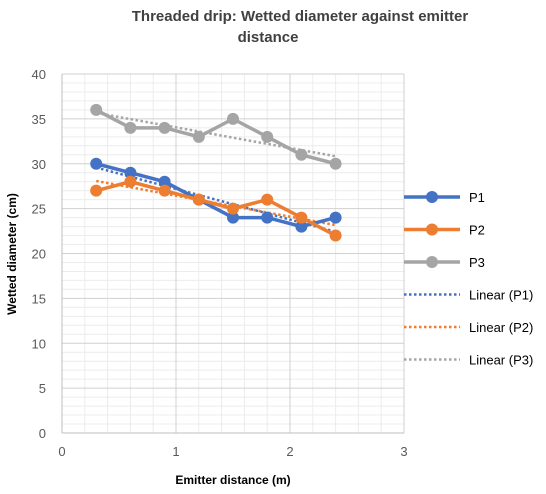 The height and width of the screenshot is (494, 546). What do you see at coordinates (501, 327) in the screenshot?
I see `legend-label-linear-p2: Linear (P2)` at bounding box center [501, 327].